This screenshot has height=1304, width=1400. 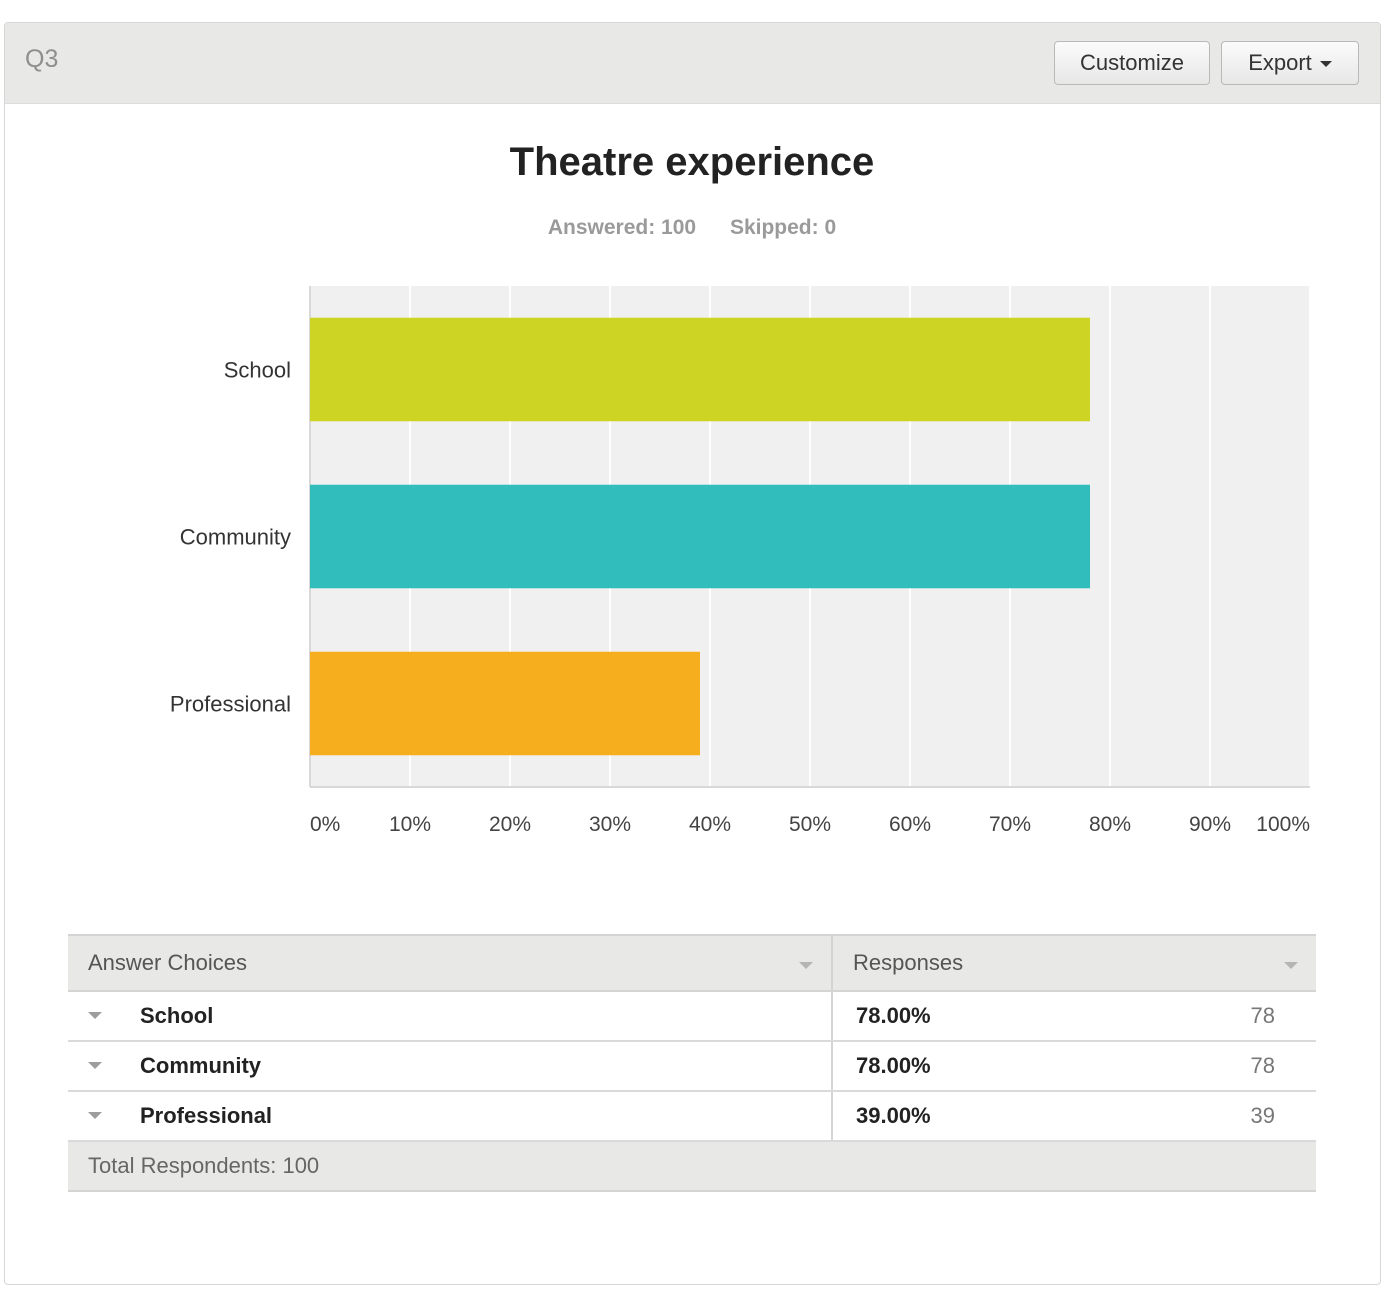 What do you see at coordinates (206, 1115) in the screenshot?
I see `choice-label: Professional` at bounding box center [206, 1115].